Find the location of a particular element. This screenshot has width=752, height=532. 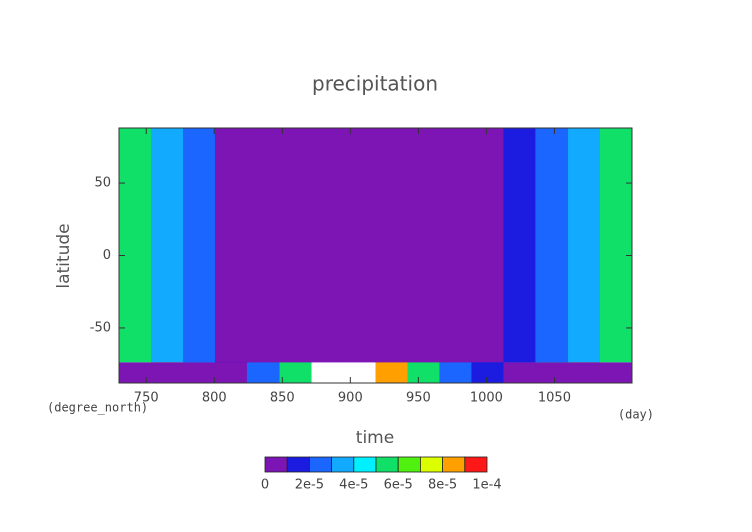

x-unit: (day) is located at coordinates (636, 415).